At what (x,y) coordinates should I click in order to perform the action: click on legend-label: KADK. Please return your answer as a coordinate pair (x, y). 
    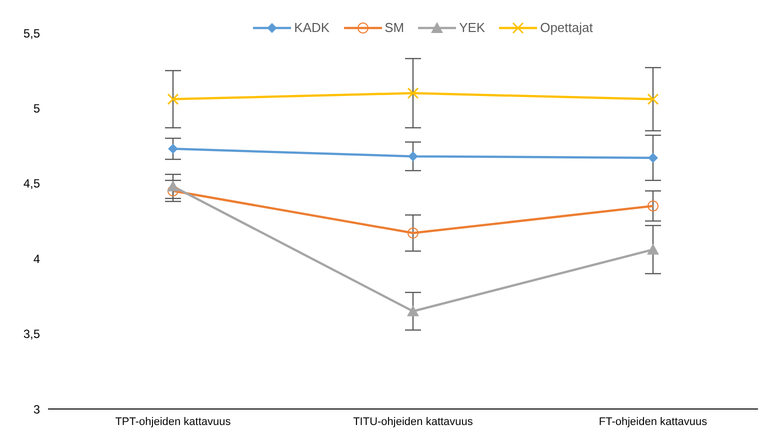
    Looking at the image, I should click on (312, 27).